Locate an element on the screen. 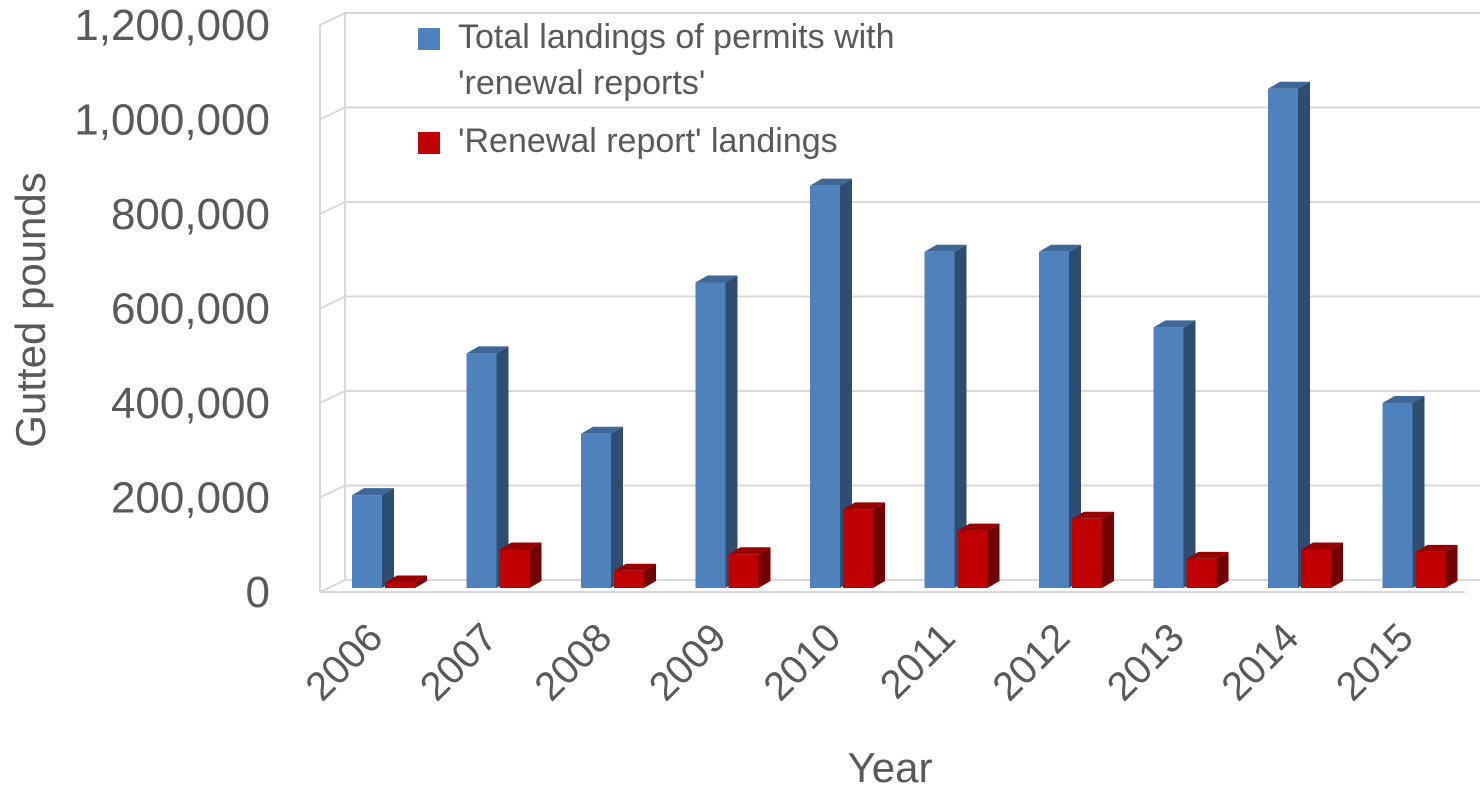  x-axis-title: Year is located at coordinates (890, 767).